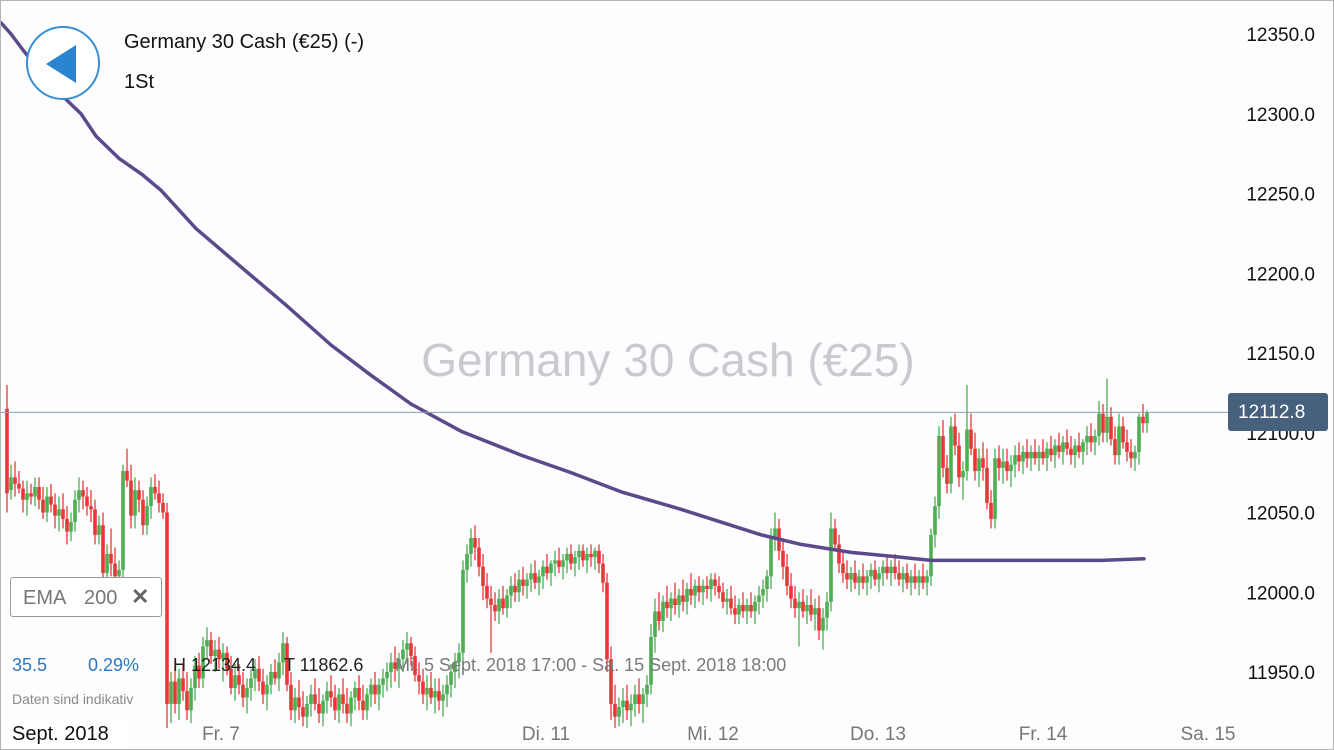  I want to click on close-icon: ✕, so click(140, 596).